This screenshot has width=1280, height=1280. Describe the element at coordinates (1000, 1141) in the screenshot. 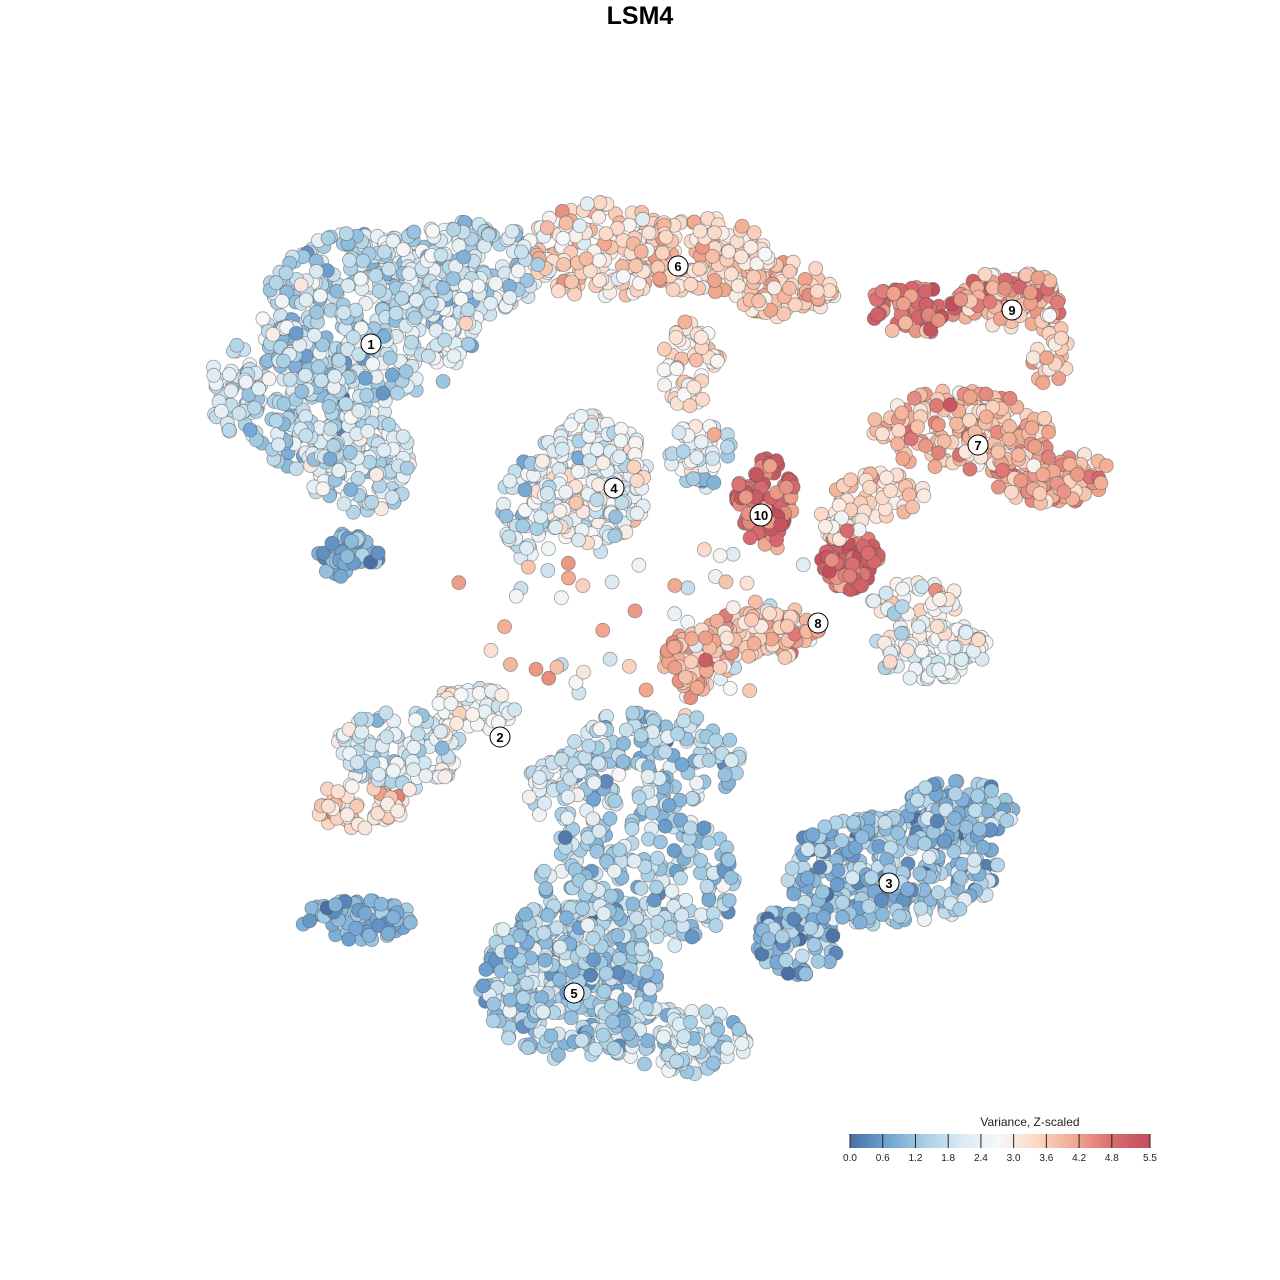

I see `legend-colorbar` at that location.